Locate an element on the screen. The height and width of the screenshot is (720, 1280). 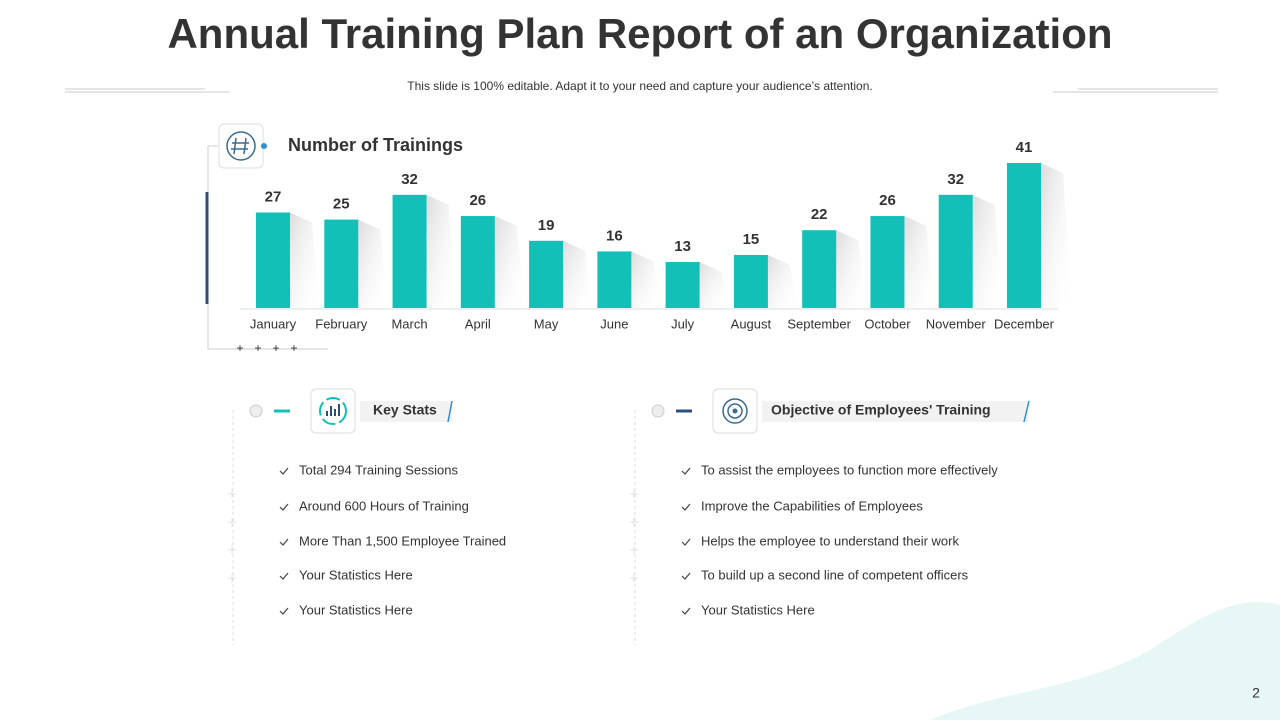
title-rules is located at coordinates (641, 90).